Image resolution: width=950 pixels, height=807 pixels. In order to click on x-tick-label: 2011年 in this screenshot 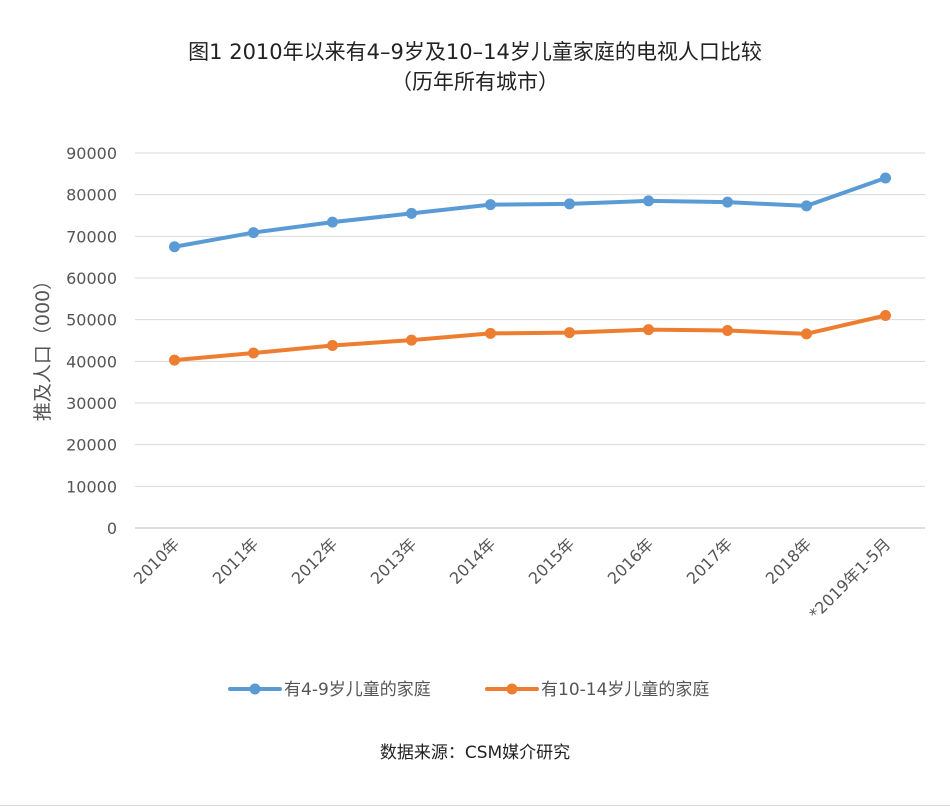, I will do `click(236, 561)`.